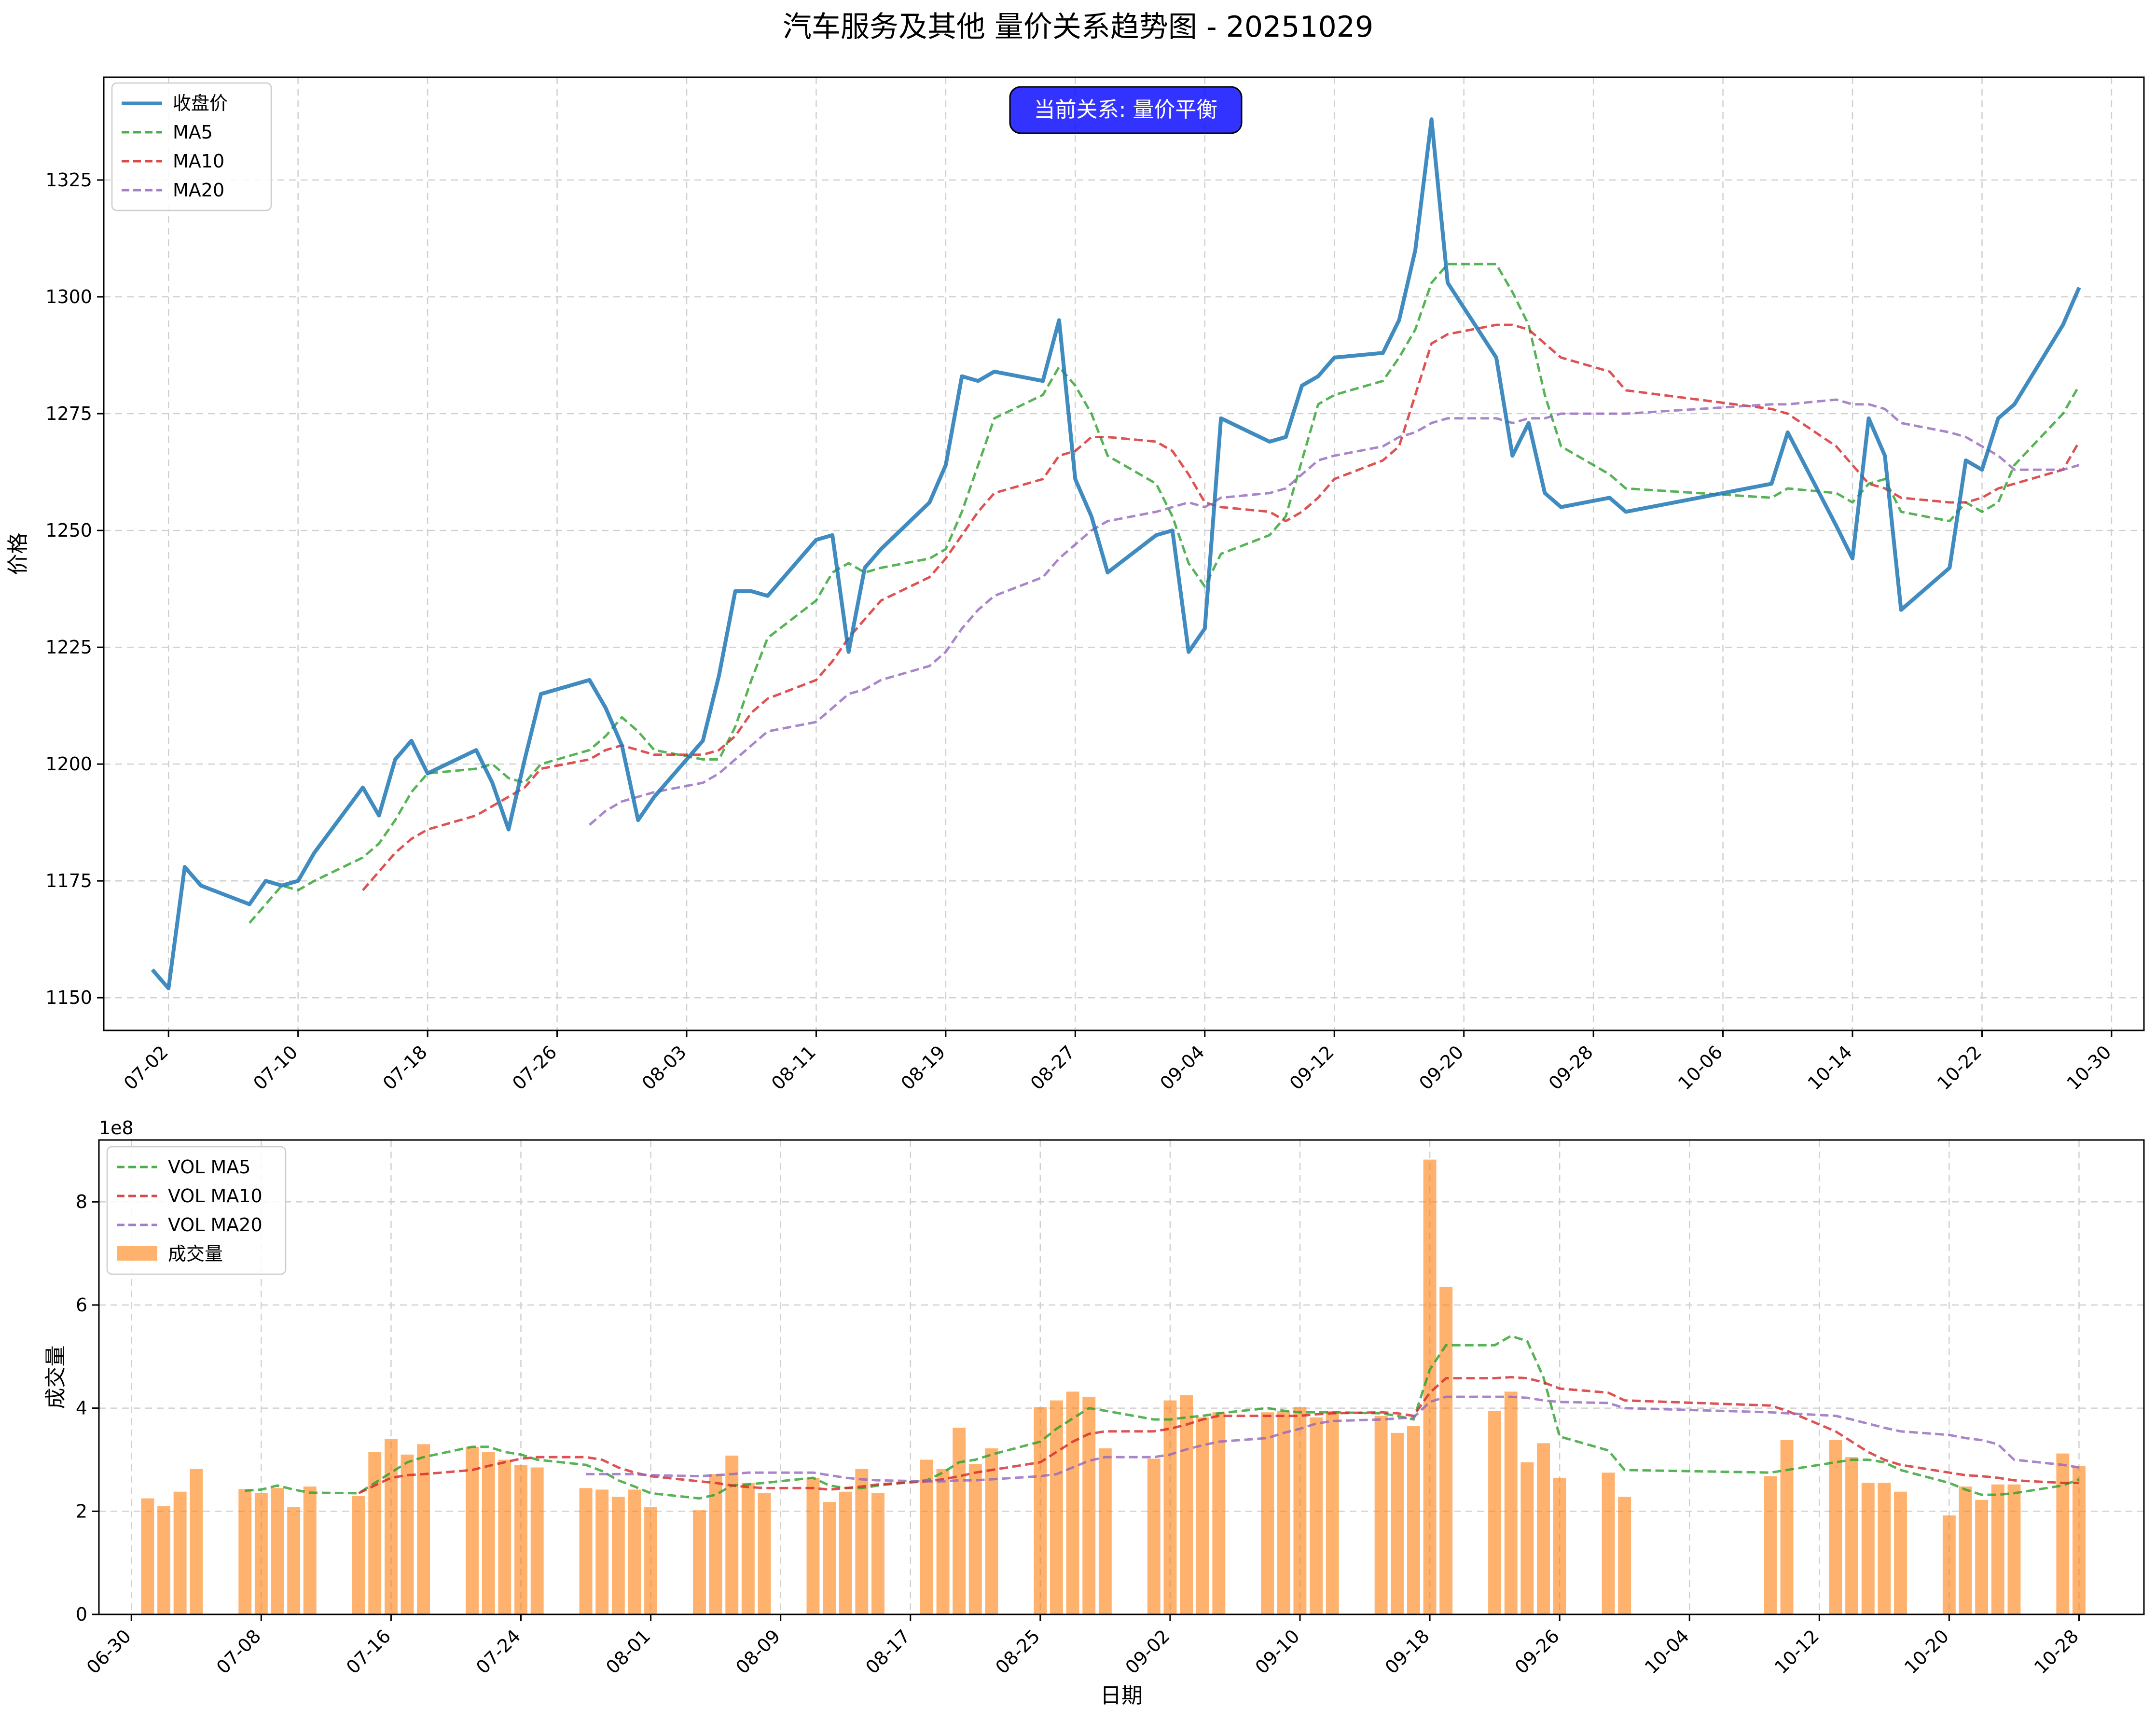 This screenshot has width=2156, height=1723. What do you see at coordinates (68, 413) in the screenshot?
I see `price-y-tick-label: 1275` at bounding box center [68, 413].